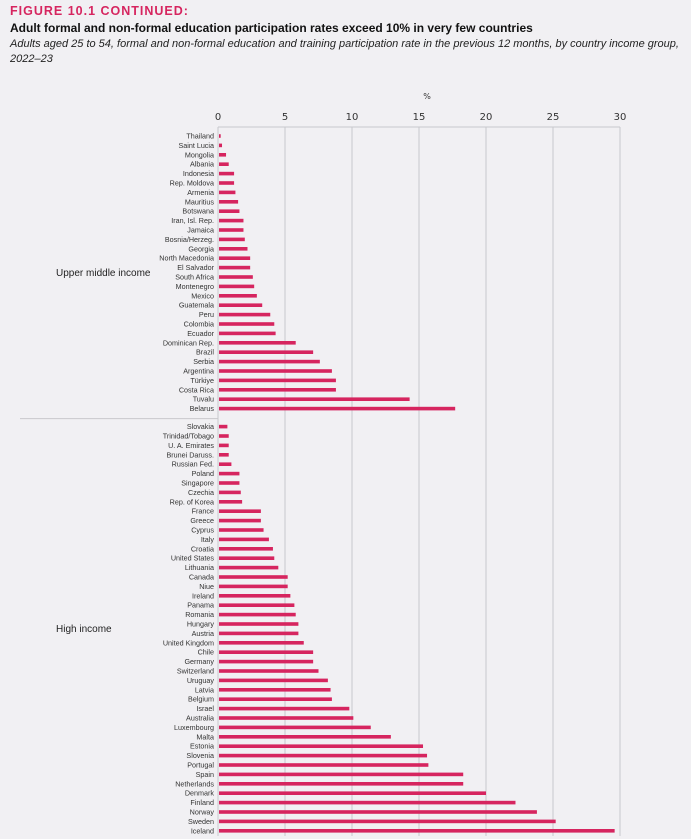 The height and width of the screenshot is (839, 691). What do you see at coordinates (200, 136) in the screenshot?
I see `category-label: Thailand` at bounding box center [200, 136].